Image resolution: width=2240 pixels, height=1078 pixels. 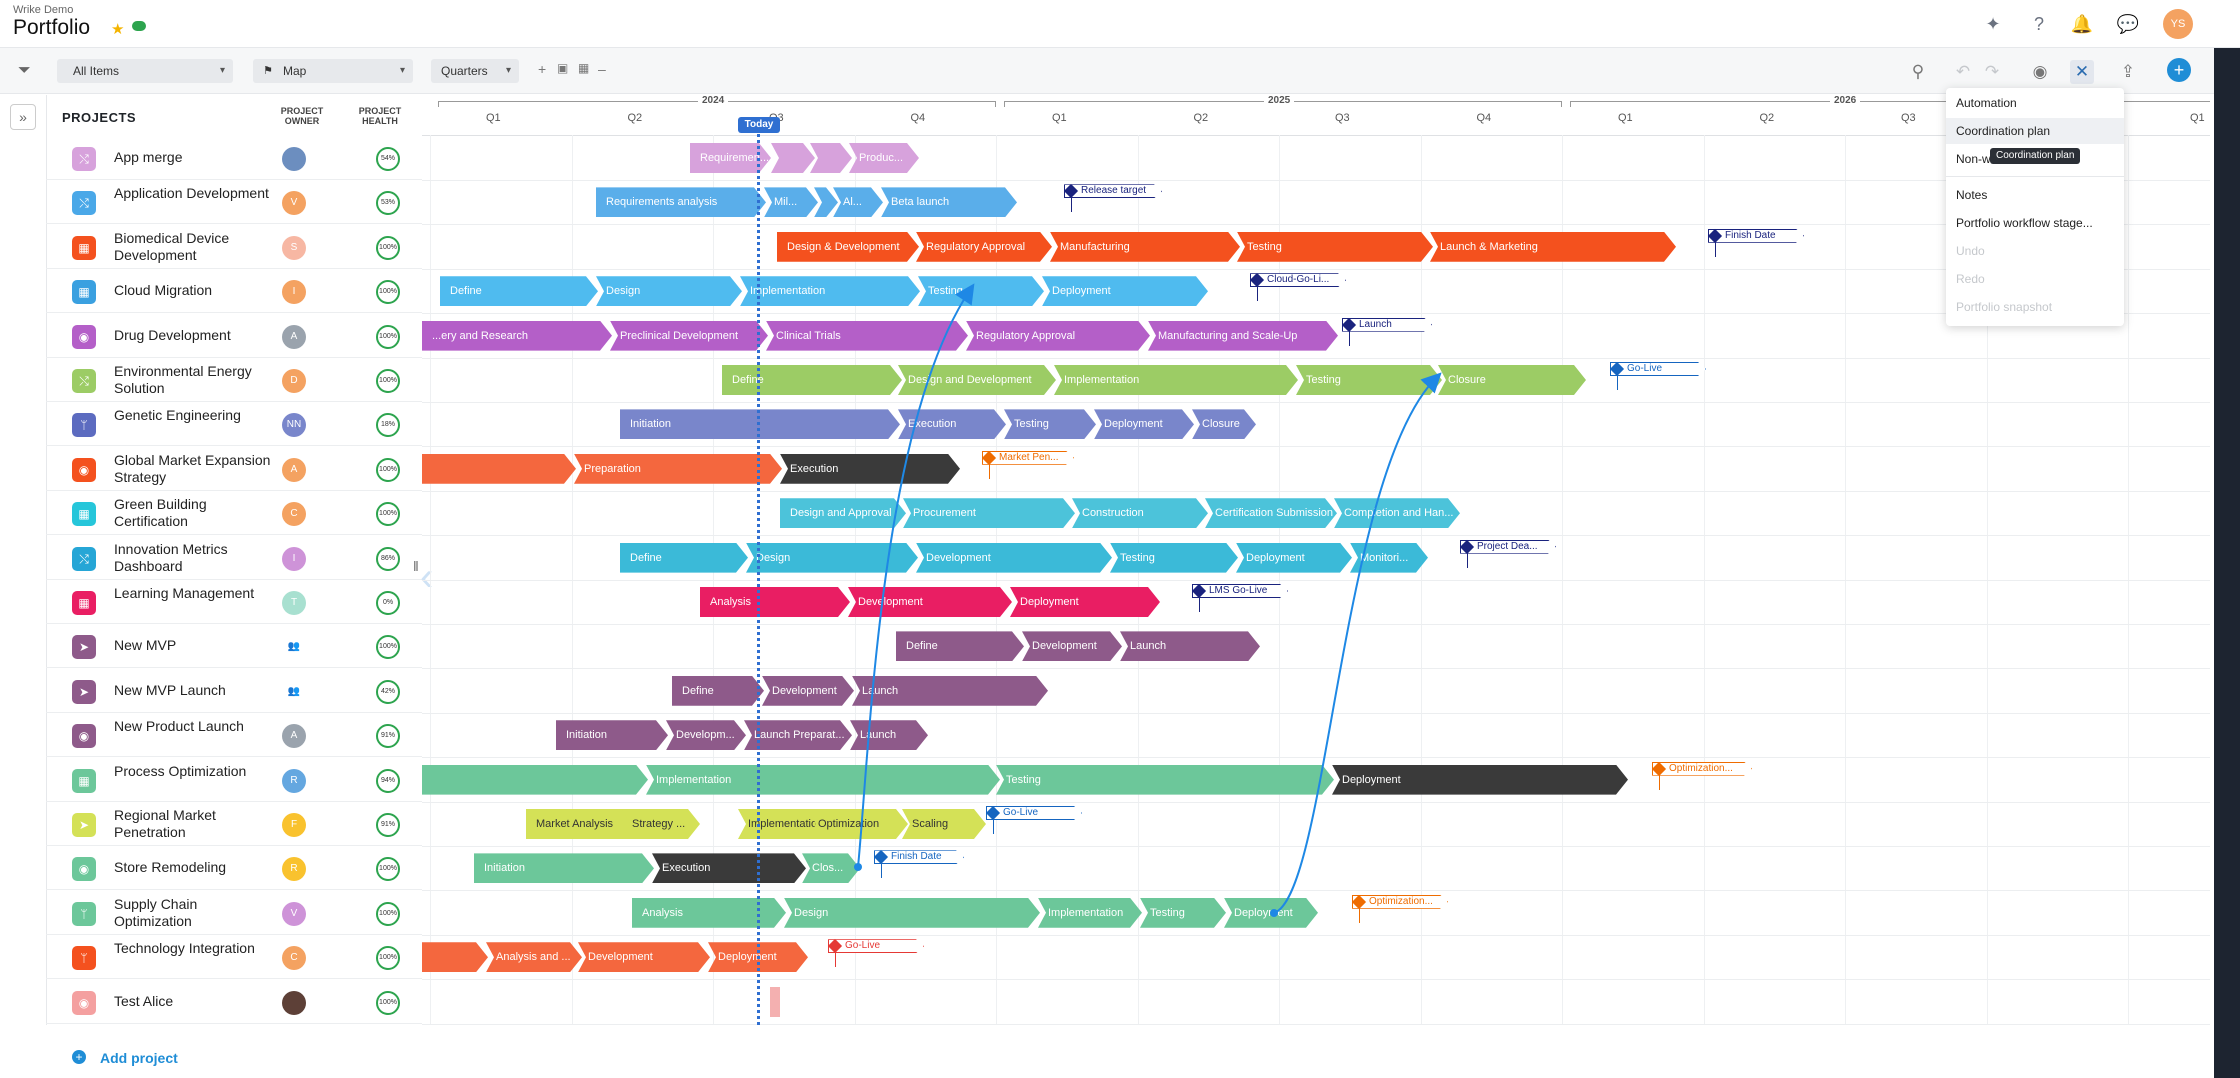 I want to click on project-row: ᛘ Technology Integration C 100%, so click(x=234, y=957).